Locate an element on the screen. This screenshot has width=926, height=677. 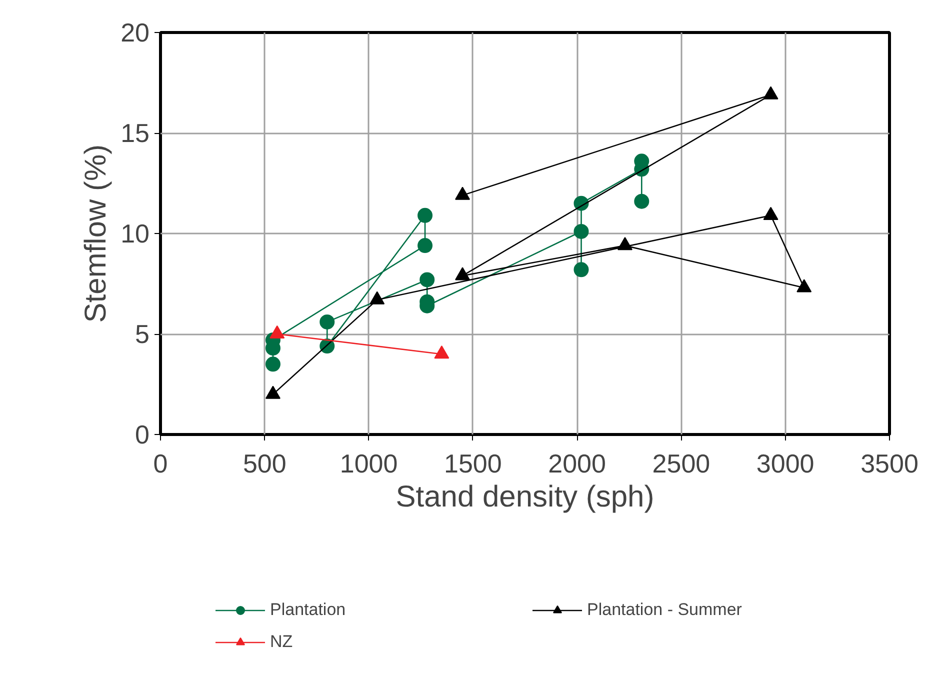
x-tick-label: 2500 is located at coordinates (681, 463).